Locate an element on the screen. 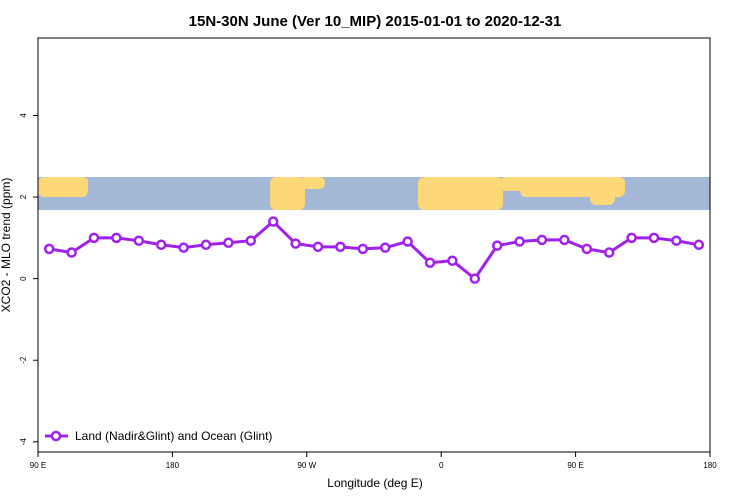 Image resolution: width=750 pixels, height=500 pixels. y-tick-label: 0 is located at coordinates (23, 278).